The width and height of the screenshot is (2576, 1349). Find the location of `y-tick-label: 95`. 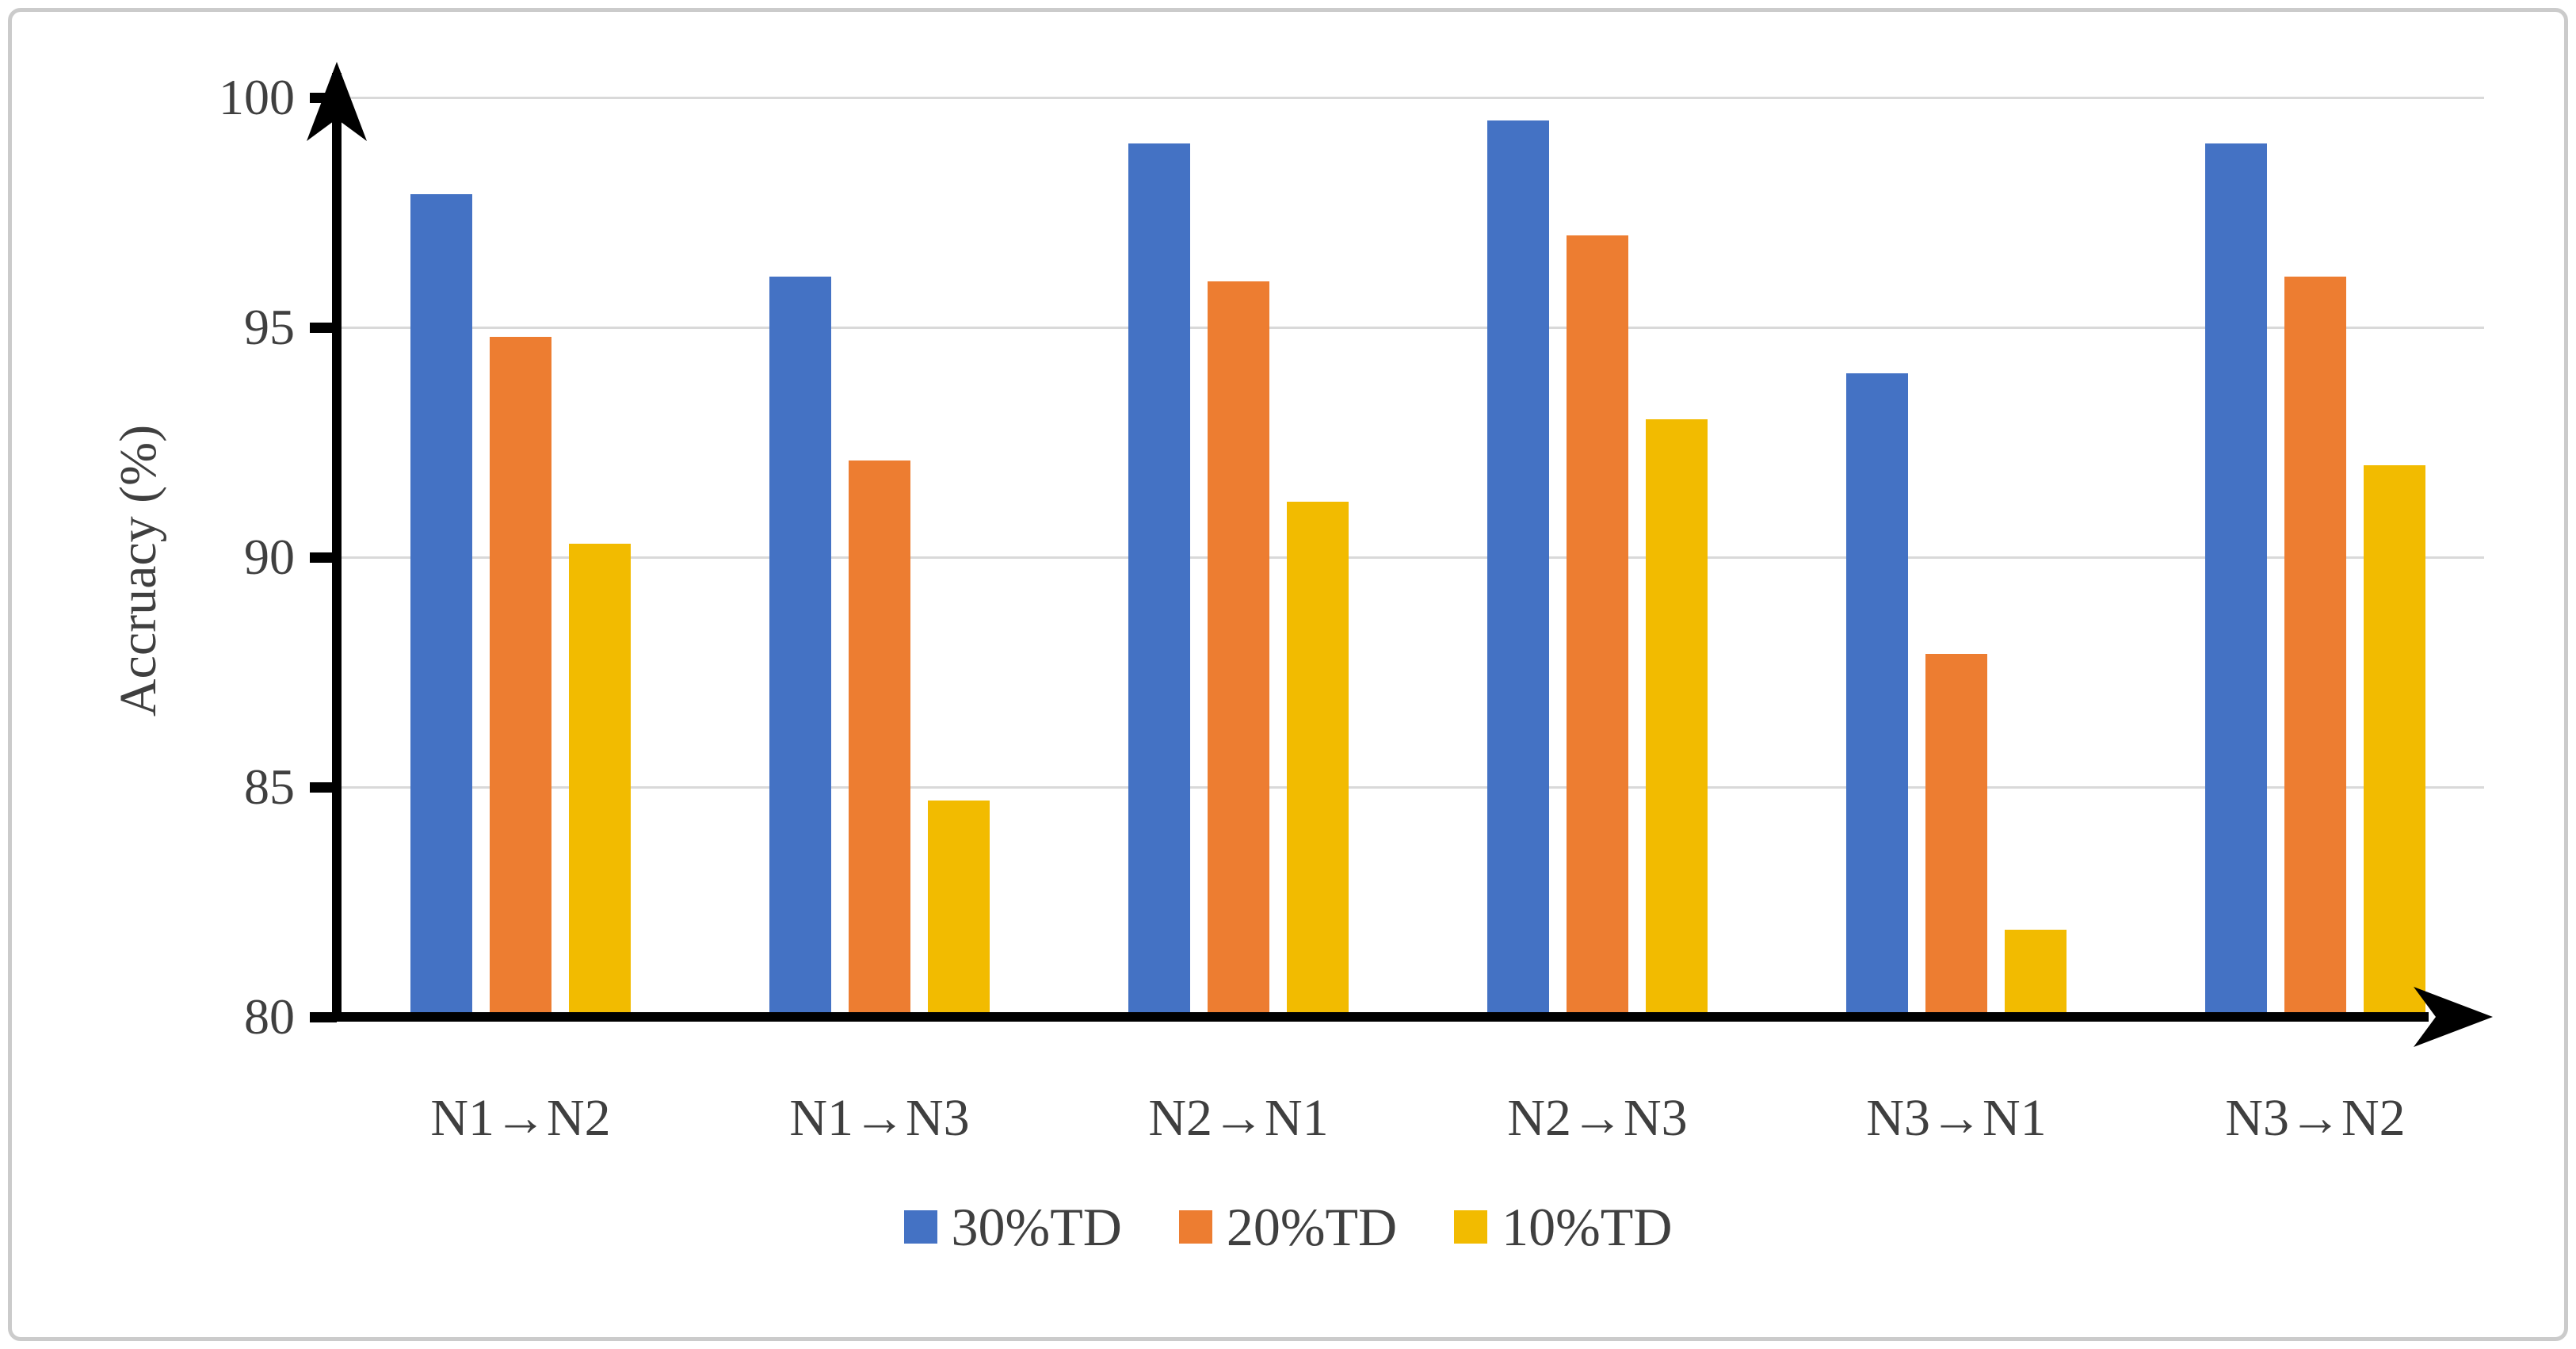

y-tick-label: 95 is located at coordinates (269, 327).